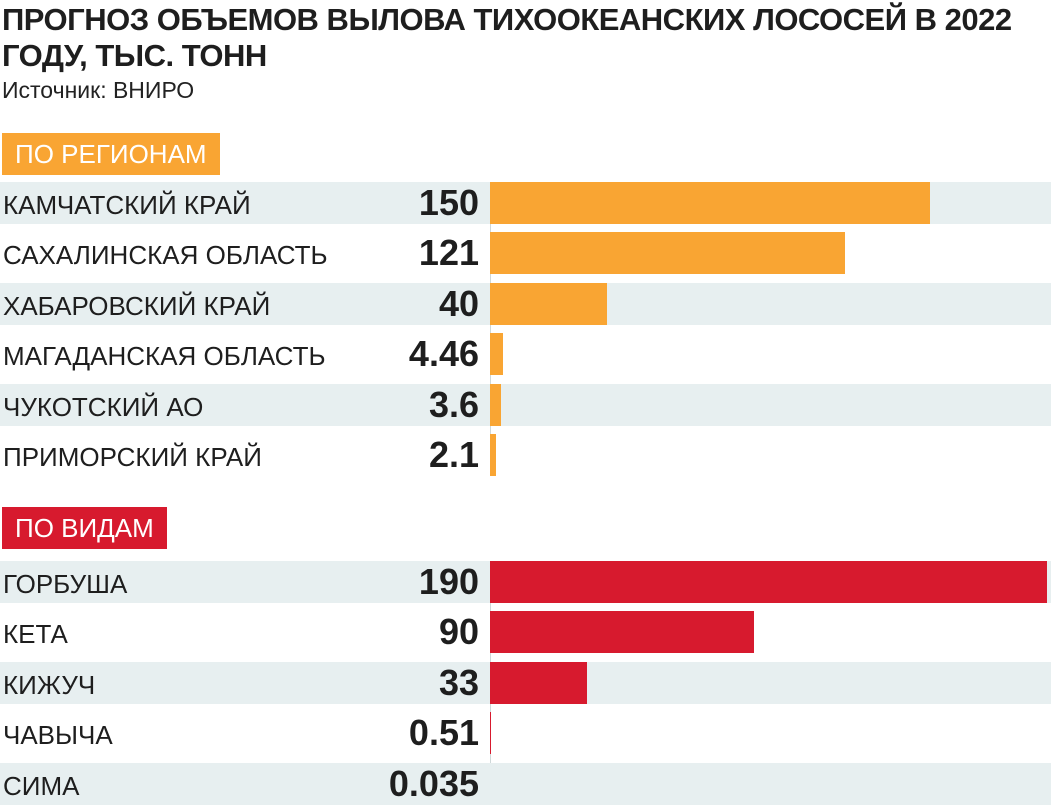 The width and height of the screenshot is (1051, 809). What do you see at coordinates (433, 783) in the screenshot?
I see `value-label: 0.035` at bounding box center [433, 783].